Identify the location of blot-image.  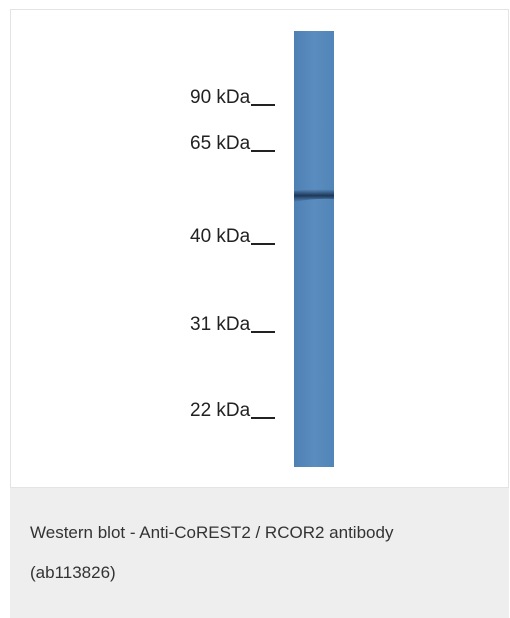
(314, 249).